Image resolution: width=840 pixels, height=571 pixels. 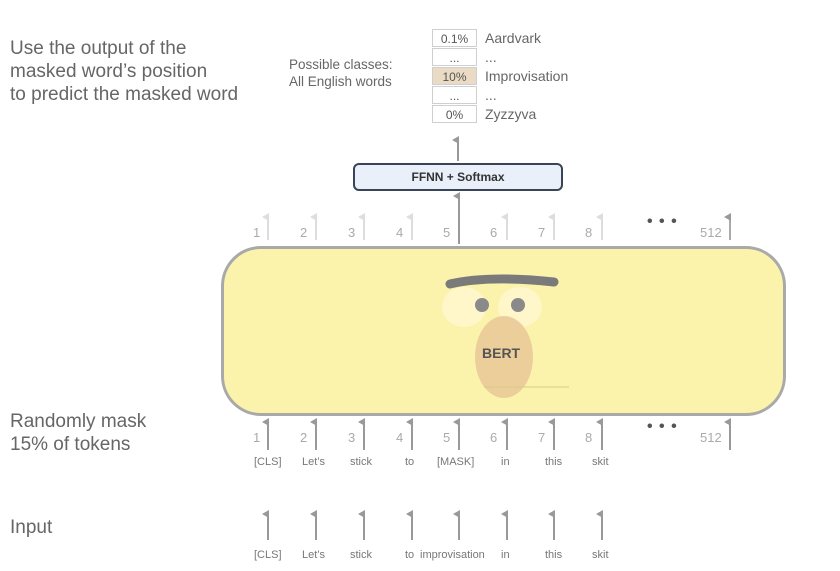 I want to click on classes-label-line-1: Possible classes:, so click(x=341, y=64).